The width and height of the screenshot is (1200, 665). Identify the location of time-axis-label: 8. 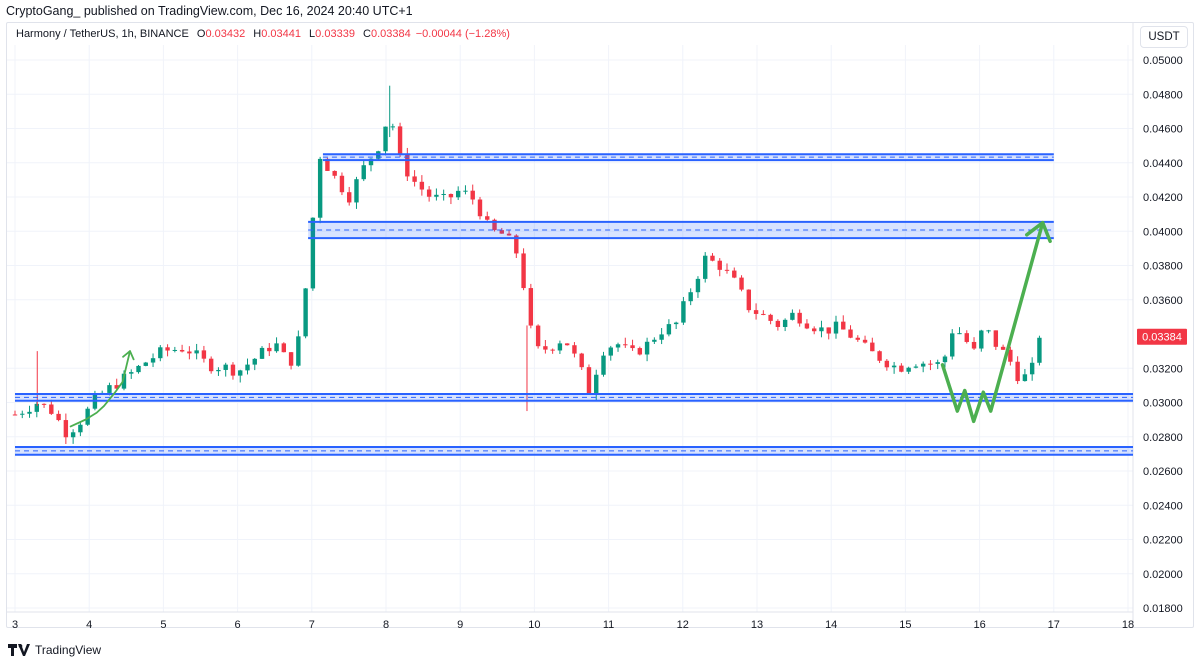
(386, 625).